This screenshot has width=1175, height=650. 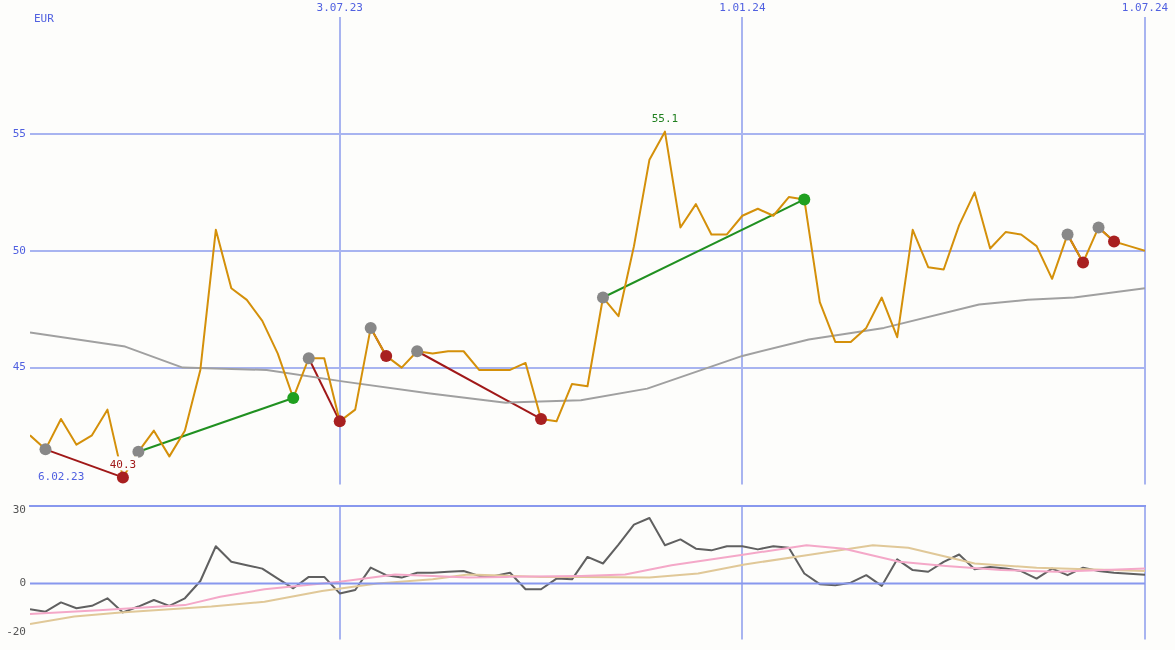 I want to click on annotation: 55.1, so click(x=665, y=119).